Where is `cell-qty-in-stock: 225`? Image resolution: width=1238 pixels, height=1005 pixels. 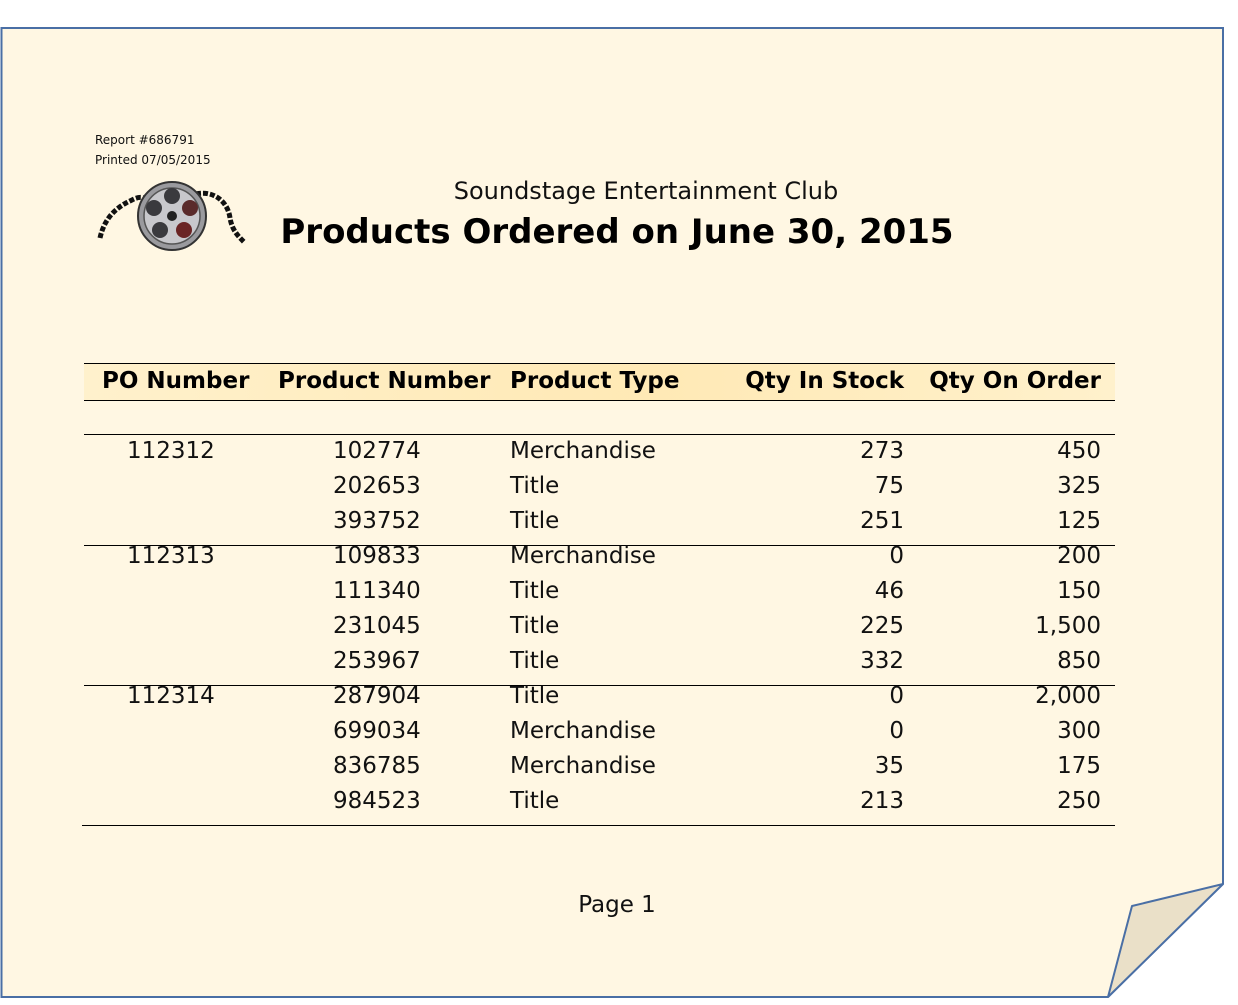 cell-qty-in-stock: 225 is located at coordinates (882, 626).